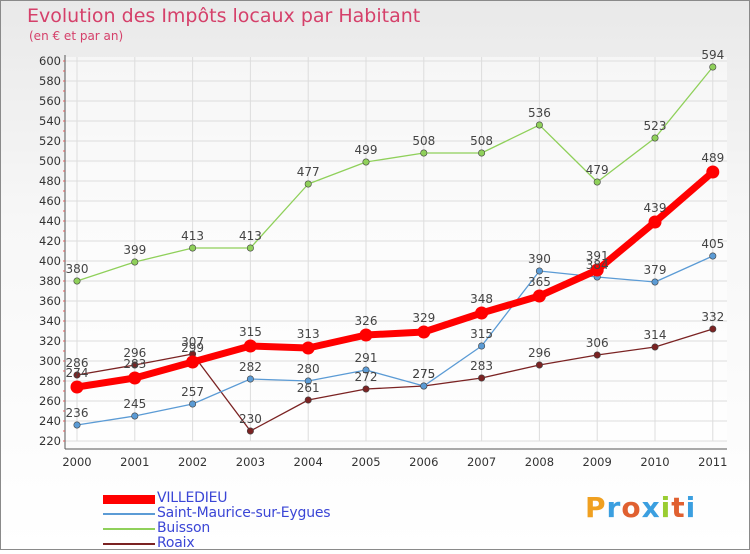 The width and height of the screenshot is (750, 554). What do you see at coordinates (655, 126) in the screenshot?
I see `data-label: 523` at bounding box center [655, 126].